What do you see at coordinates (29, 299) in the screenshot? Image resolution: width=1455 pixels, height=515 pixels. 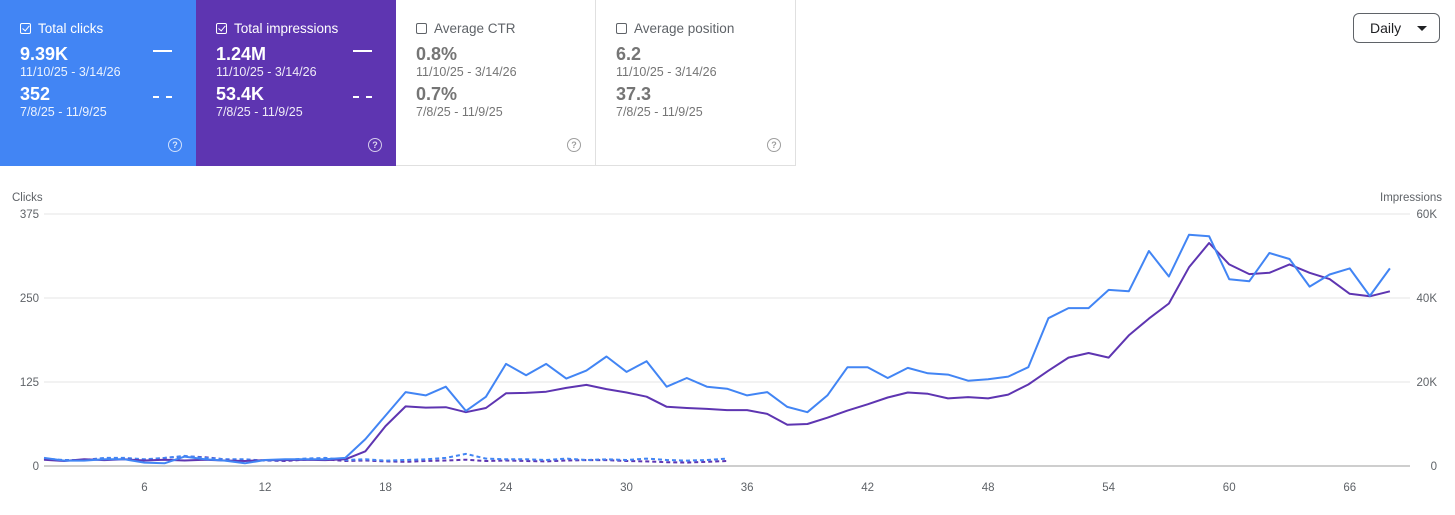 I see `left-tick-label: 250` at bounding box center [29, 299].